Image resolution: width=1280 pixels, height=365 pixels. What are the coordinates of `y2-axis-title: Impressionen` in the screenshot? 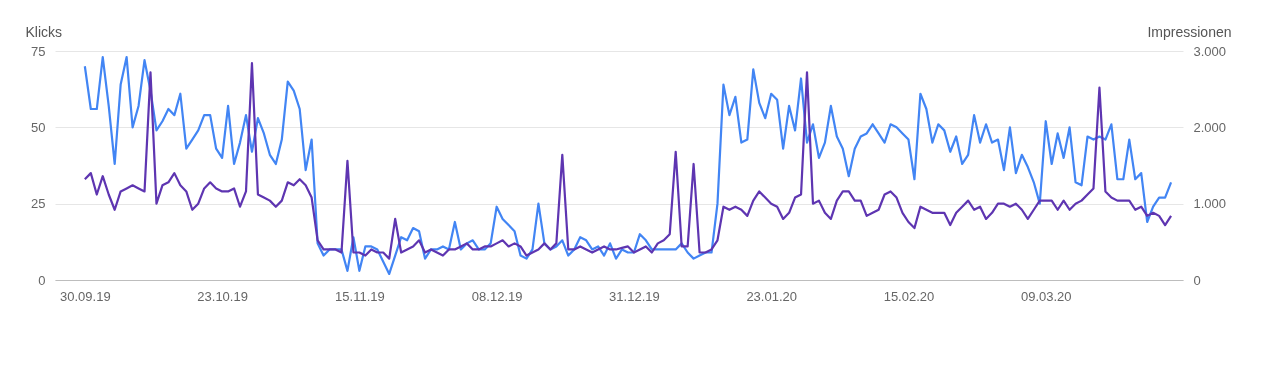 It's located at (1189, 31).